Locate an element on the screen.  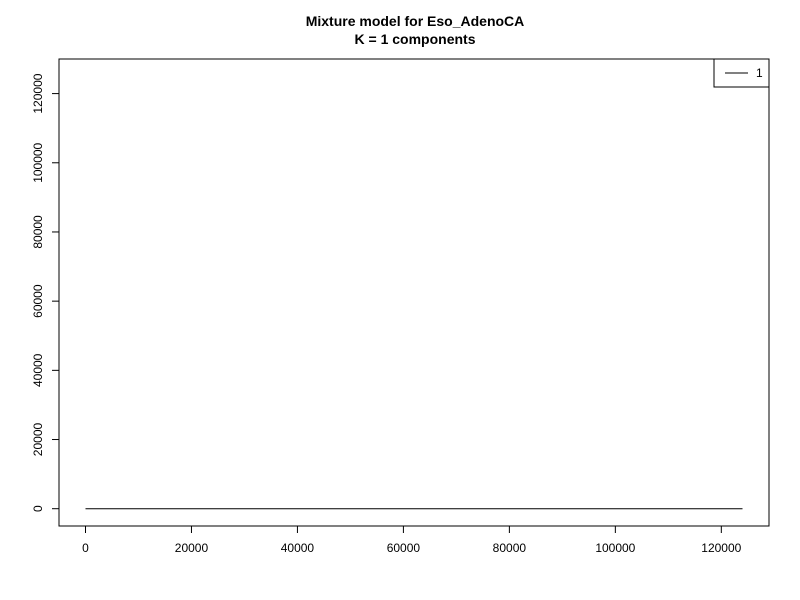
x-tick-label: 80000 is located at coordinates (510, 548).